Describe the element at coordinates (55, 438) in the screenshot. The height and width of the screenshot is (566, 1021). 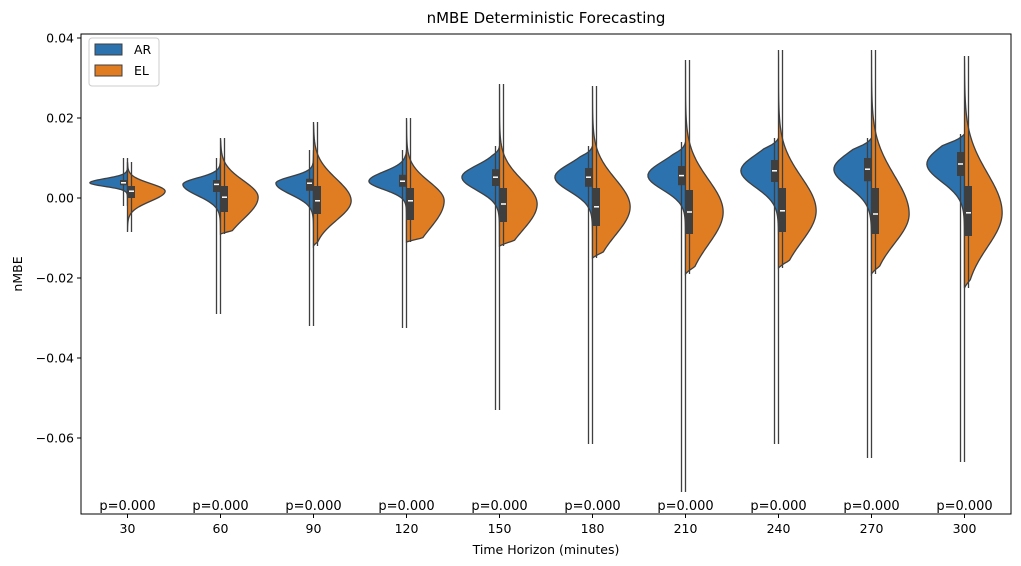
I see `y-tick-label: −0.06` at that location.